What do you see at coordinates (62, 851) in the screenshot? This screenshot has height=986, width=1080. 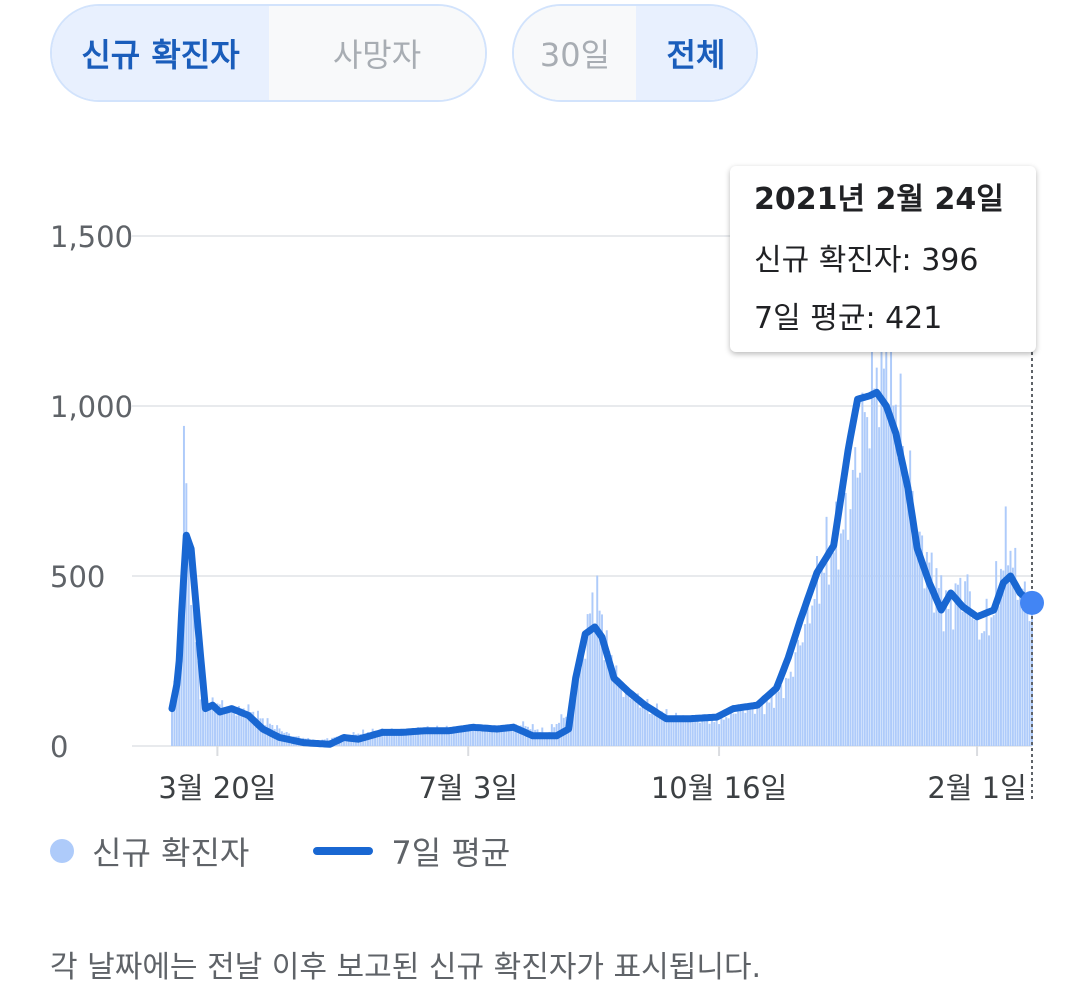 I see `legend-bars-swatch` at bounding box center [62, 851].